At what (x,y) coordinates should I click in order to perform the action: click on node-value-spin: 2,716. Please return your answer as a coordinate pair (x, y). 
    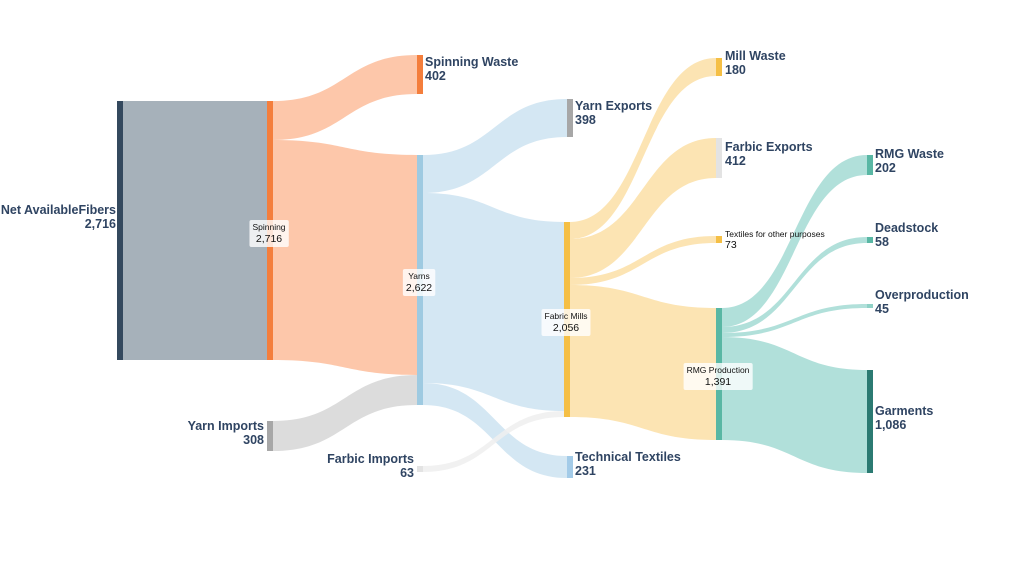
    Looking at the image, I should click on (269, 239).